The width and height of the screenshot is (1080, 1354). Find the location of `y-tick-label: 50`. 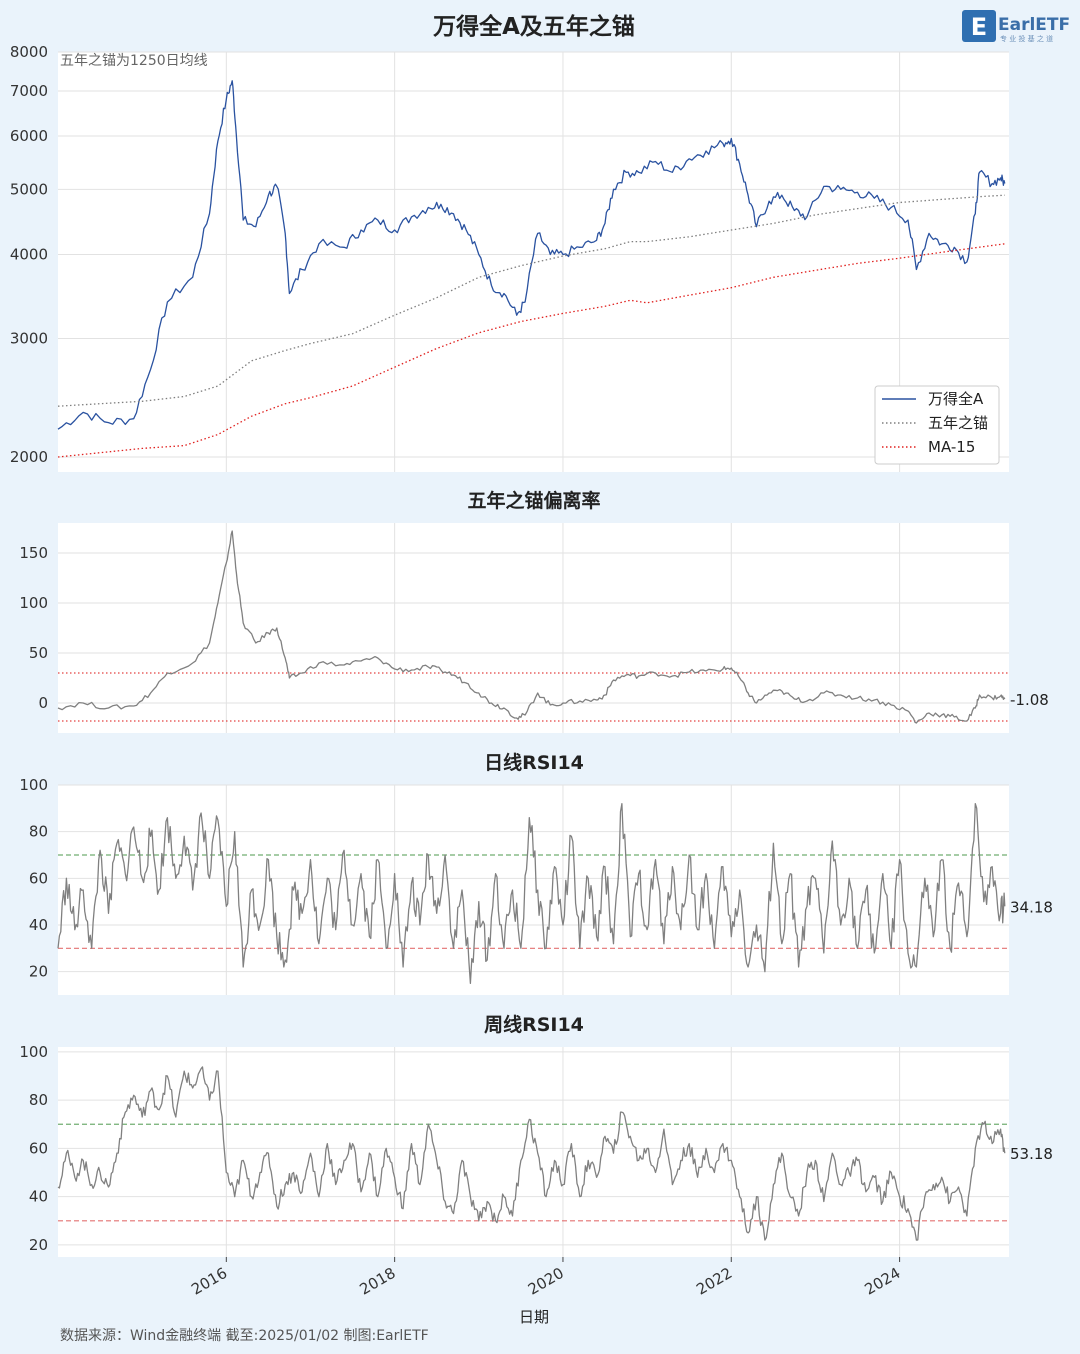

y-tick-label: 50 is located at coordinates (38, 653).